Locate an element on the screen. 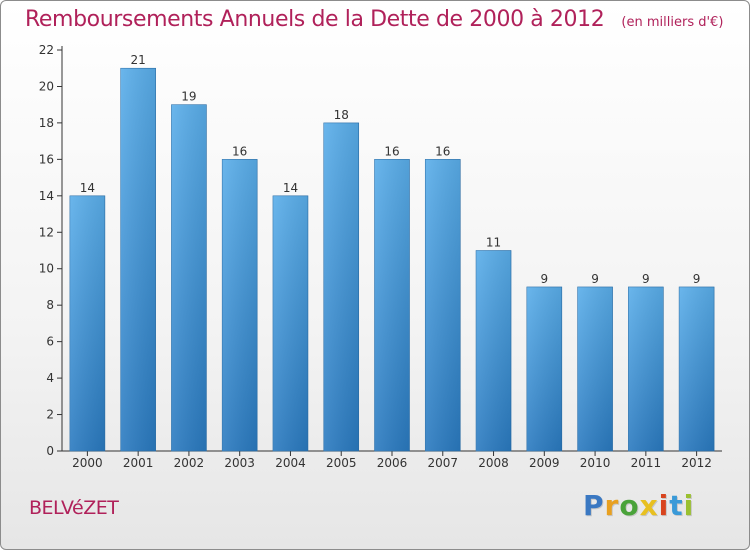 The width and height of the screenshot is (750, 550). logo-letter: t is located at coordinates (676, 505).